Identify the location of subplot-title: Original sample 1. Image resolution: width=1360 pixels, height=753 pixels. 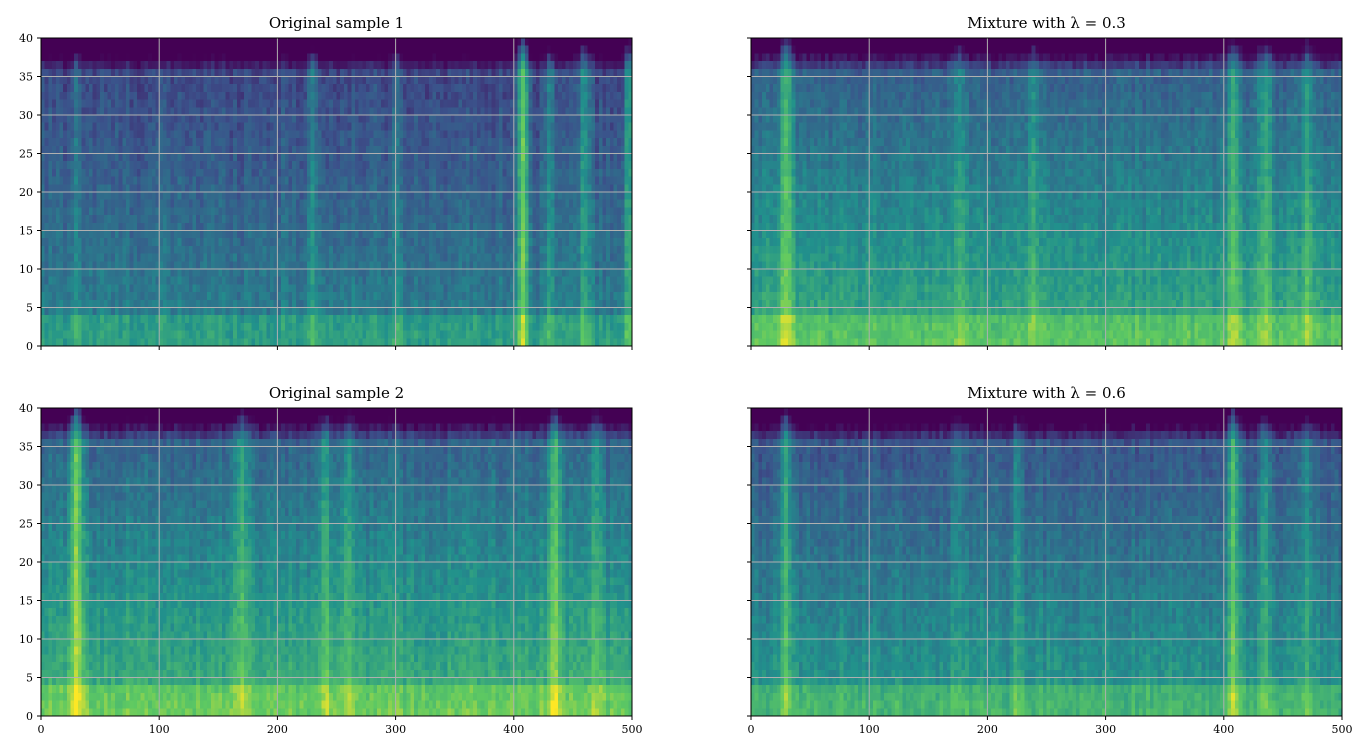
(336, 23).